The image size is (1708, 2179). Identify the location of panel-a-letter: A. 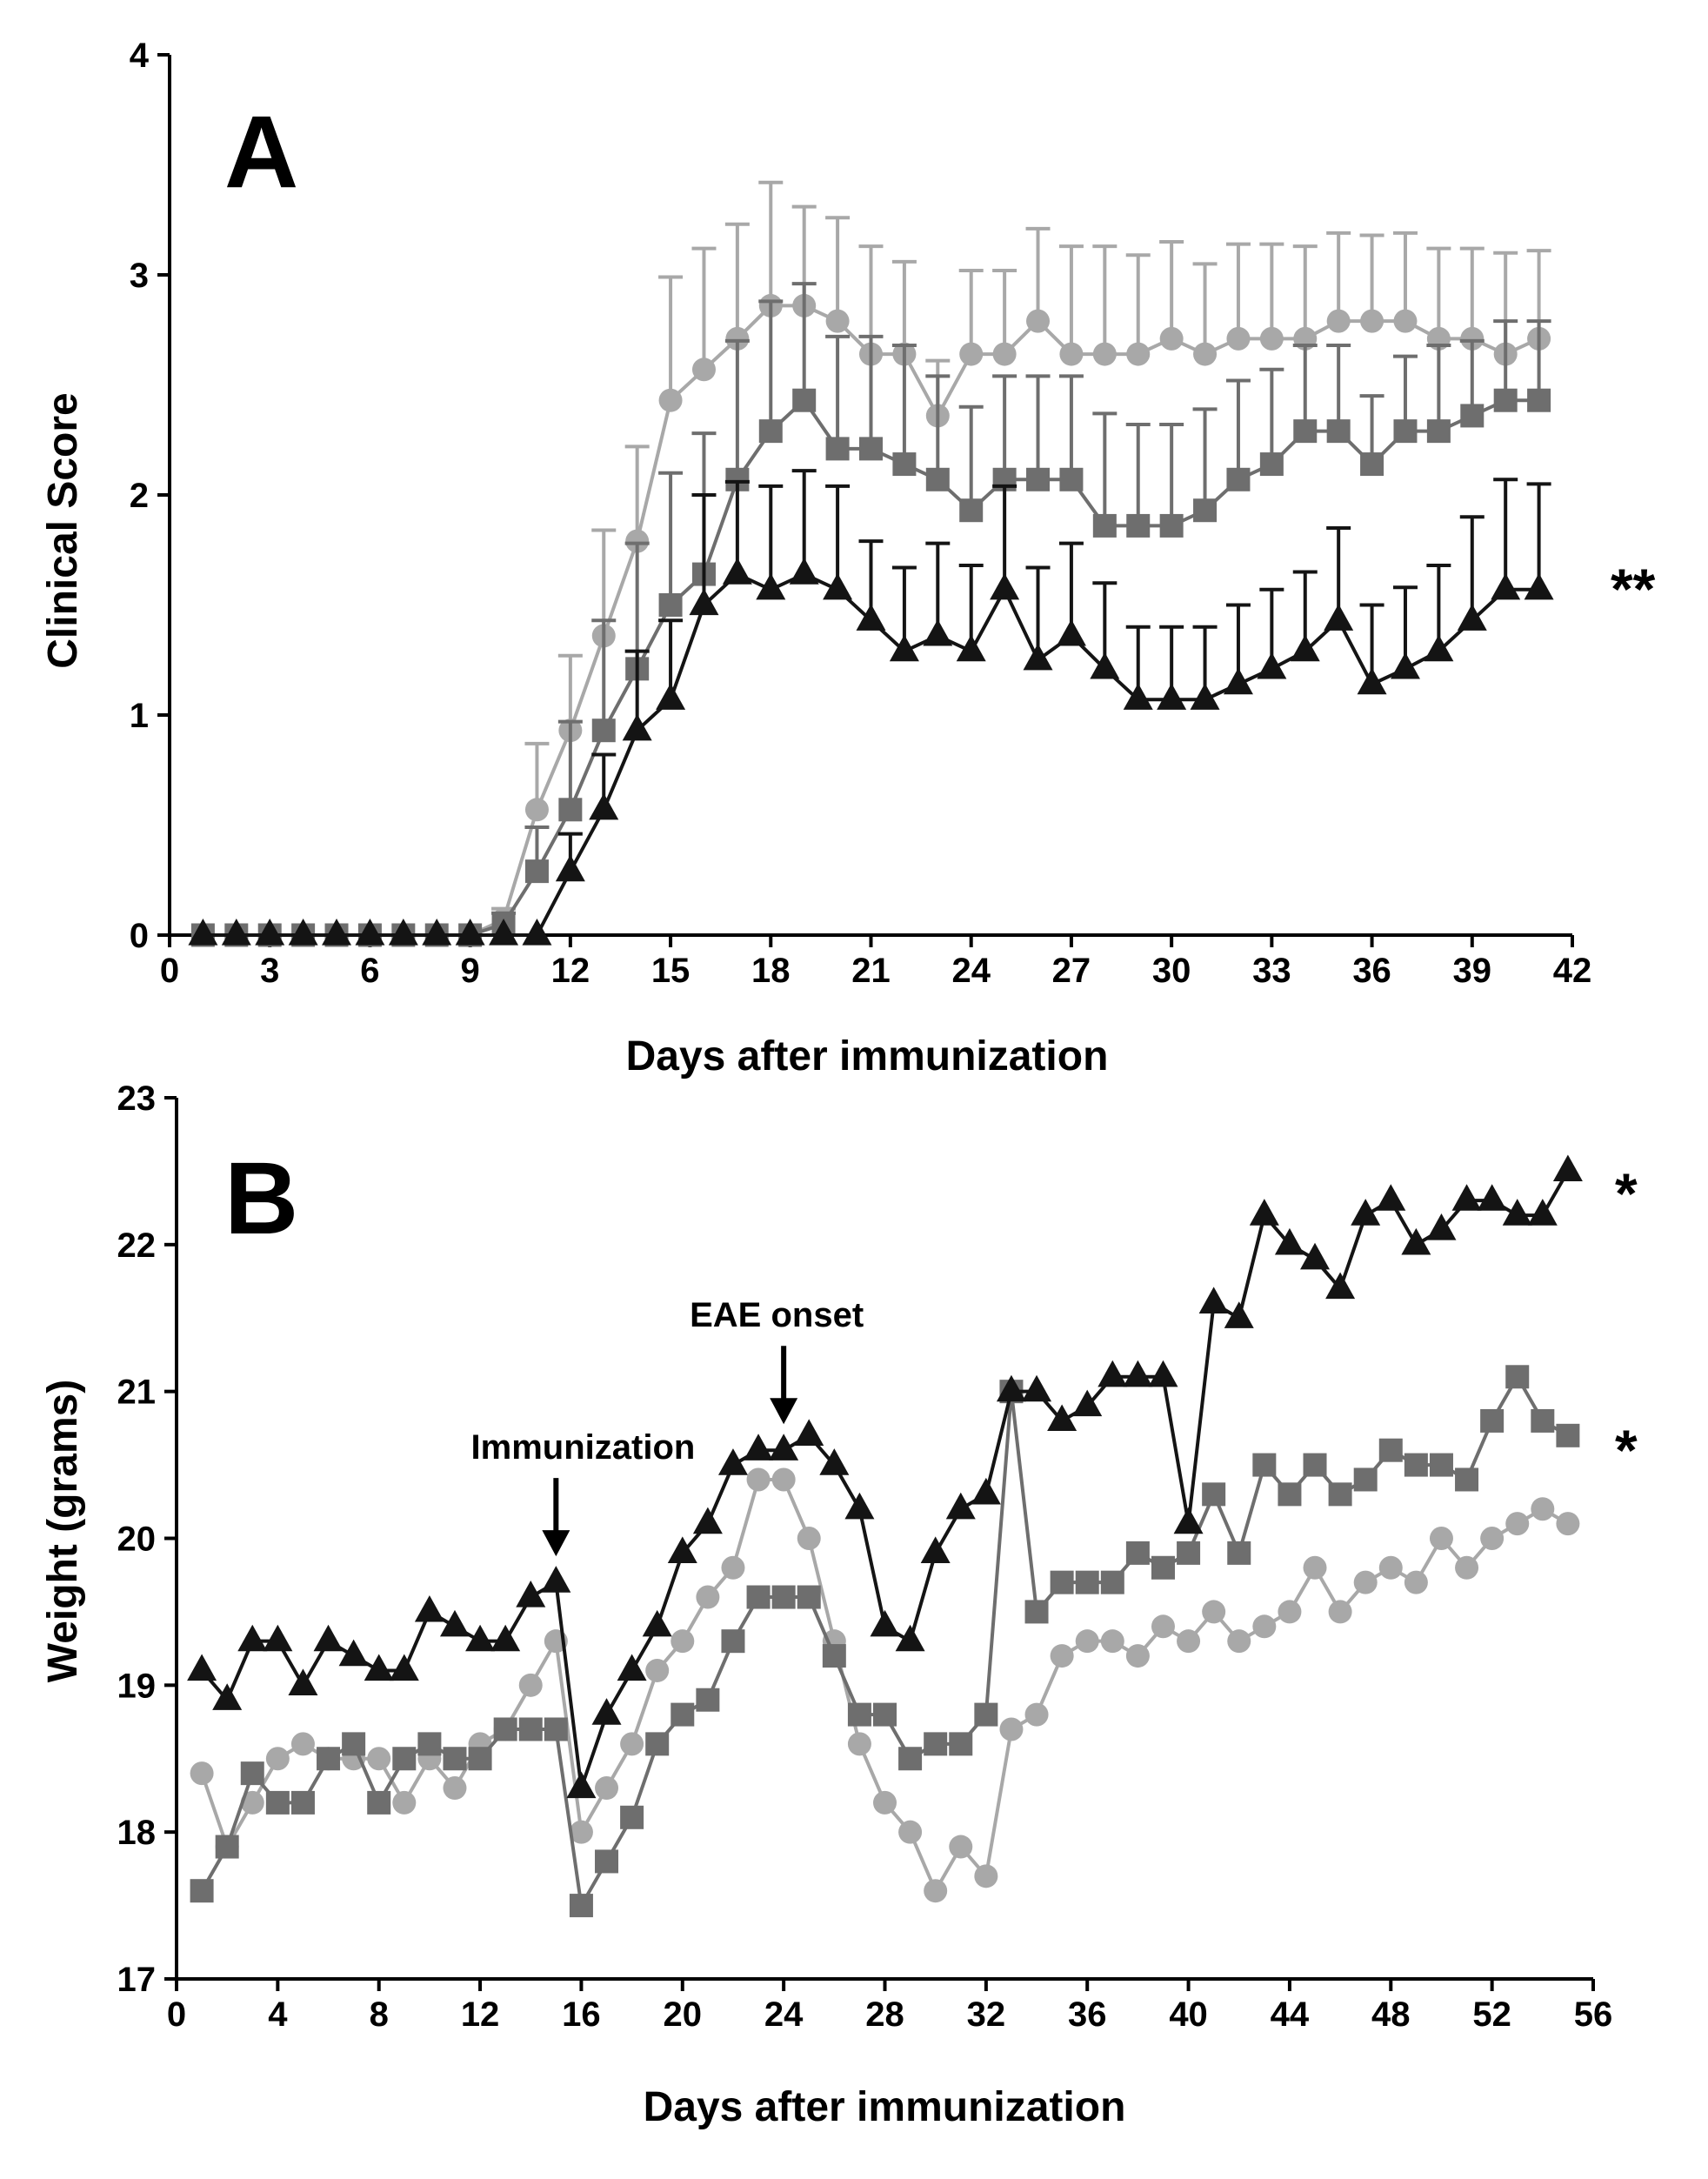
(261, 152).